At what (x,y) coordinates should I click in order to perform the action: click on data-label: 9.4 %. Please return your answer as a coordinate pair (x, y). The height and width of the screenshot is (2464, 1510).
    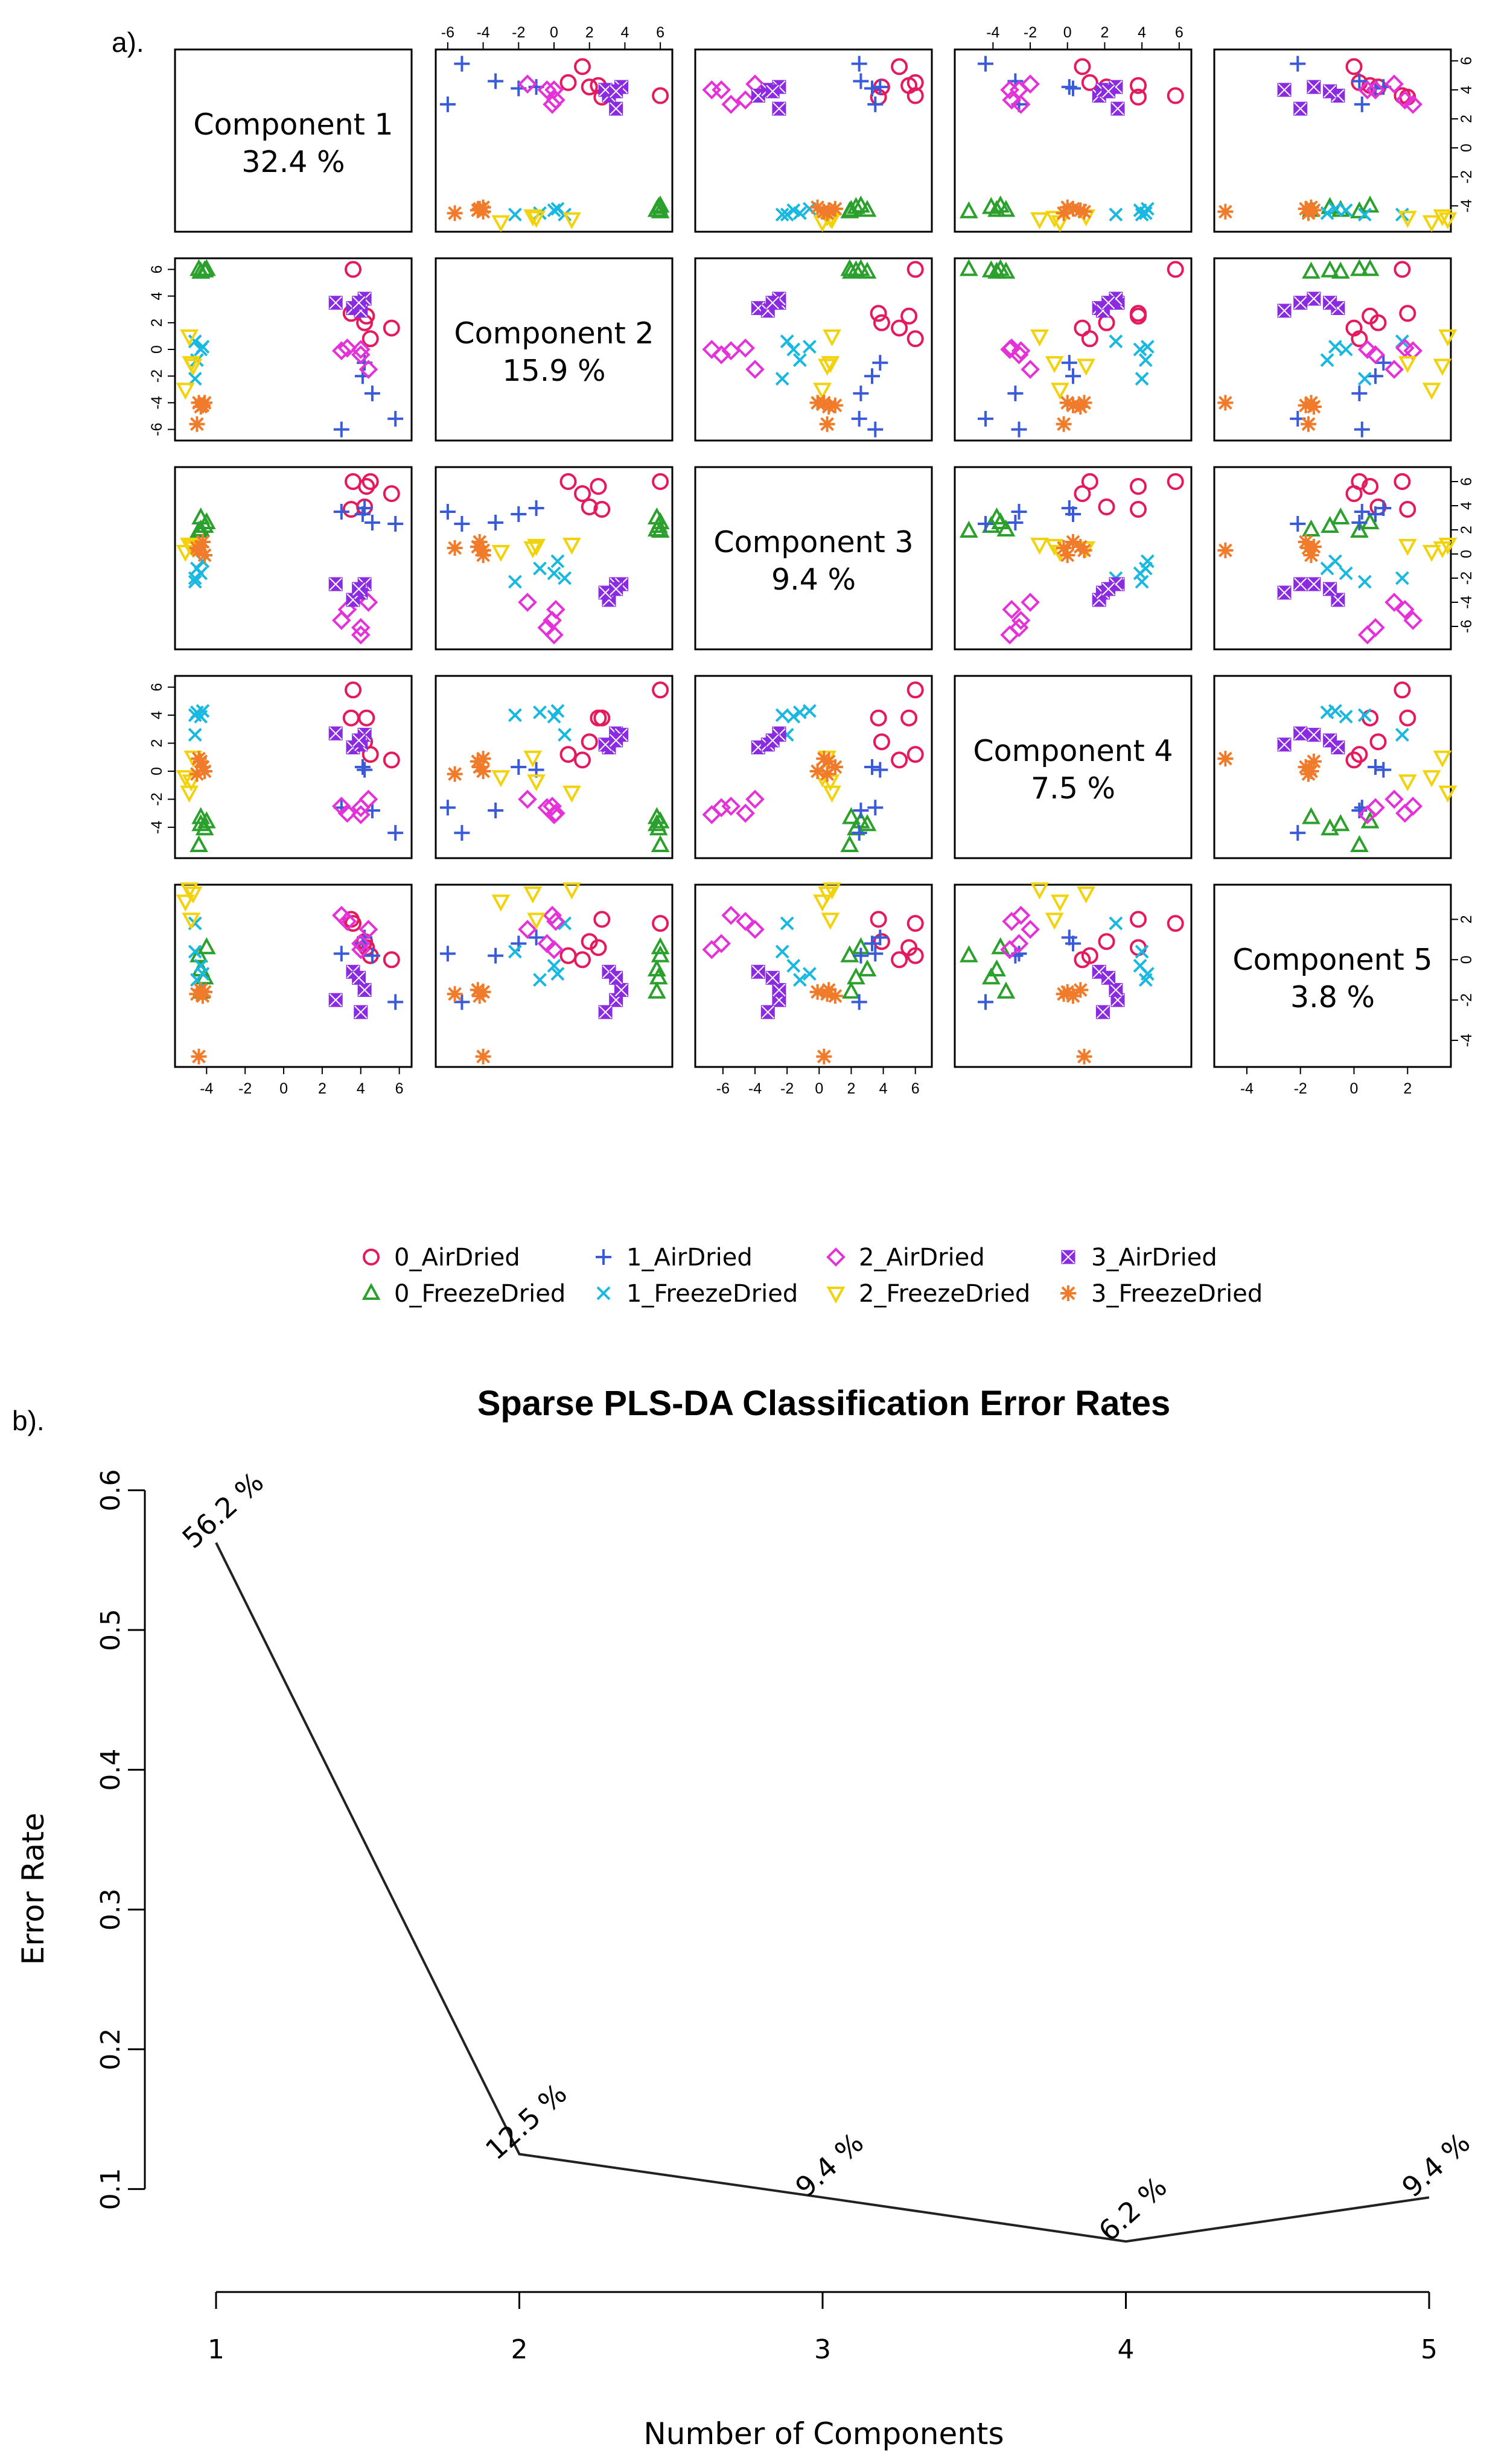
    Looking at the image, I should click on (1435, 2164).